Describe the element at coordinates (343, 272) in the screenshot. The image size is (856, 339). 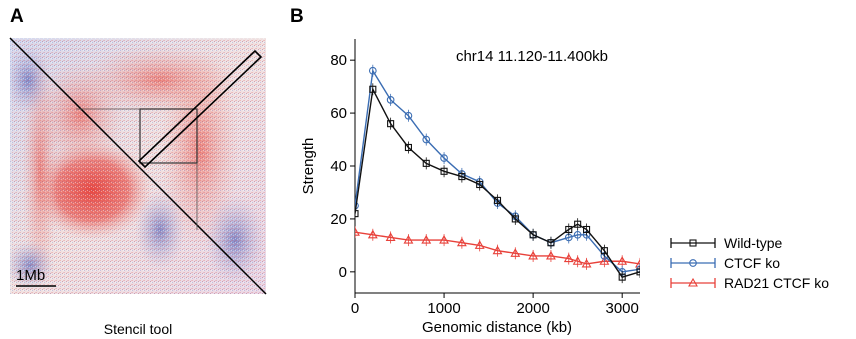
I see `y-tick-label: 0` at that location.